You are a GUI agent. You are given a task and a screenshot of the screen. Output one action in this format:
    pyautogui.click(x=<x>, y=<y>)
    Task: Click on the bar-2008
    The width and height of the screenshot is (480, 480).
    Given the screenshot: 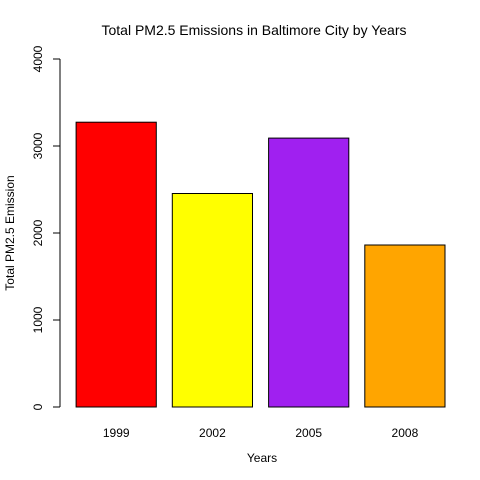 What is the action you would take?
    pyautogui.click(x=405, y=326)
    